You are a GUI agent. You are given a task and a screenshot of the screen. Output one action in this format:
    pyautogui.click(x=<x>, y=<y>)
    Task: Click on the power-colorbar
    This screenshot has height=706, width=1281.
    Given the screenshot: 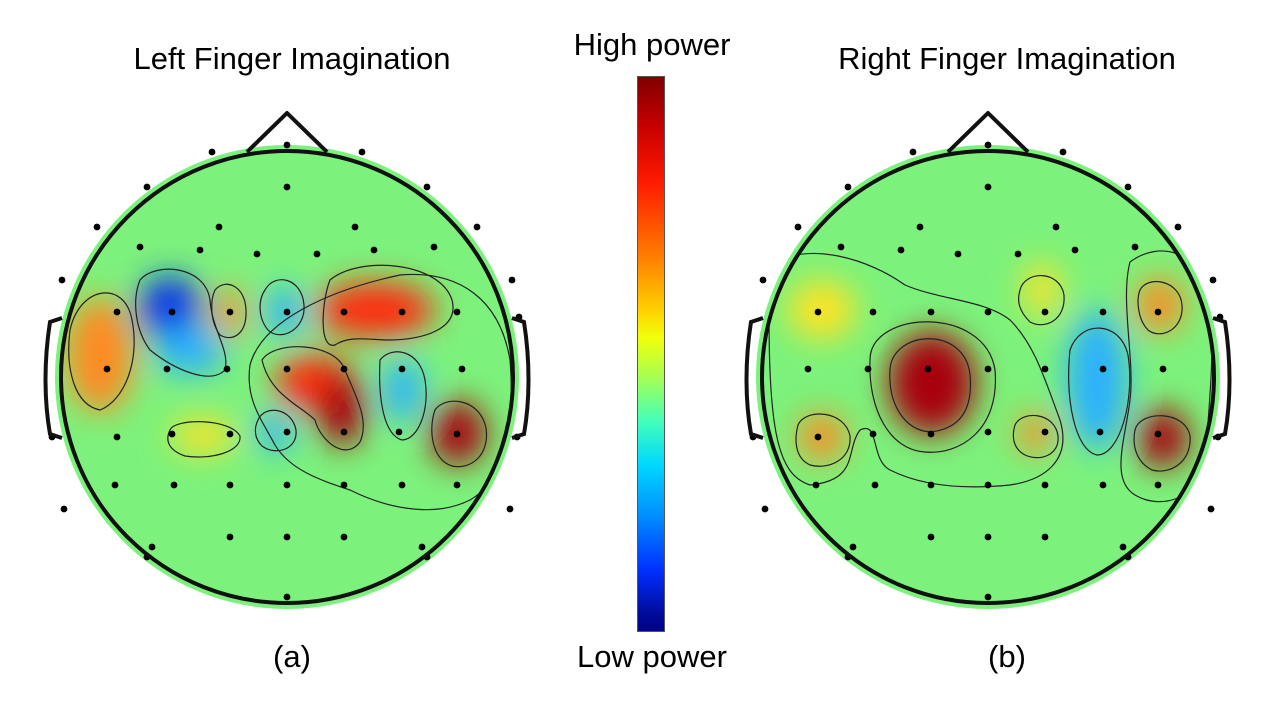 What is the action you would take?
    pyautogui.click(x=651, y=354)
    